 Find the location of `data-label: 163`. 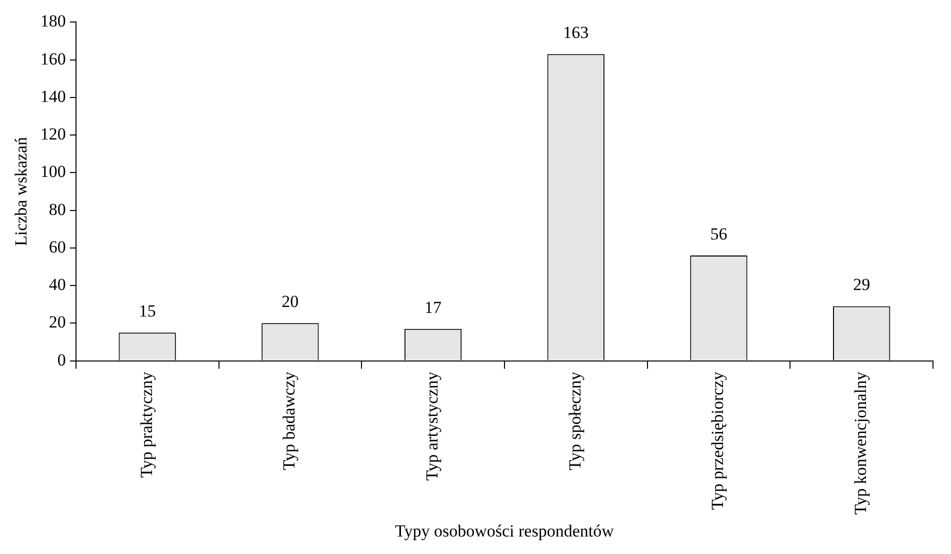

data-label: 163 is located at coordinates (576, 32).